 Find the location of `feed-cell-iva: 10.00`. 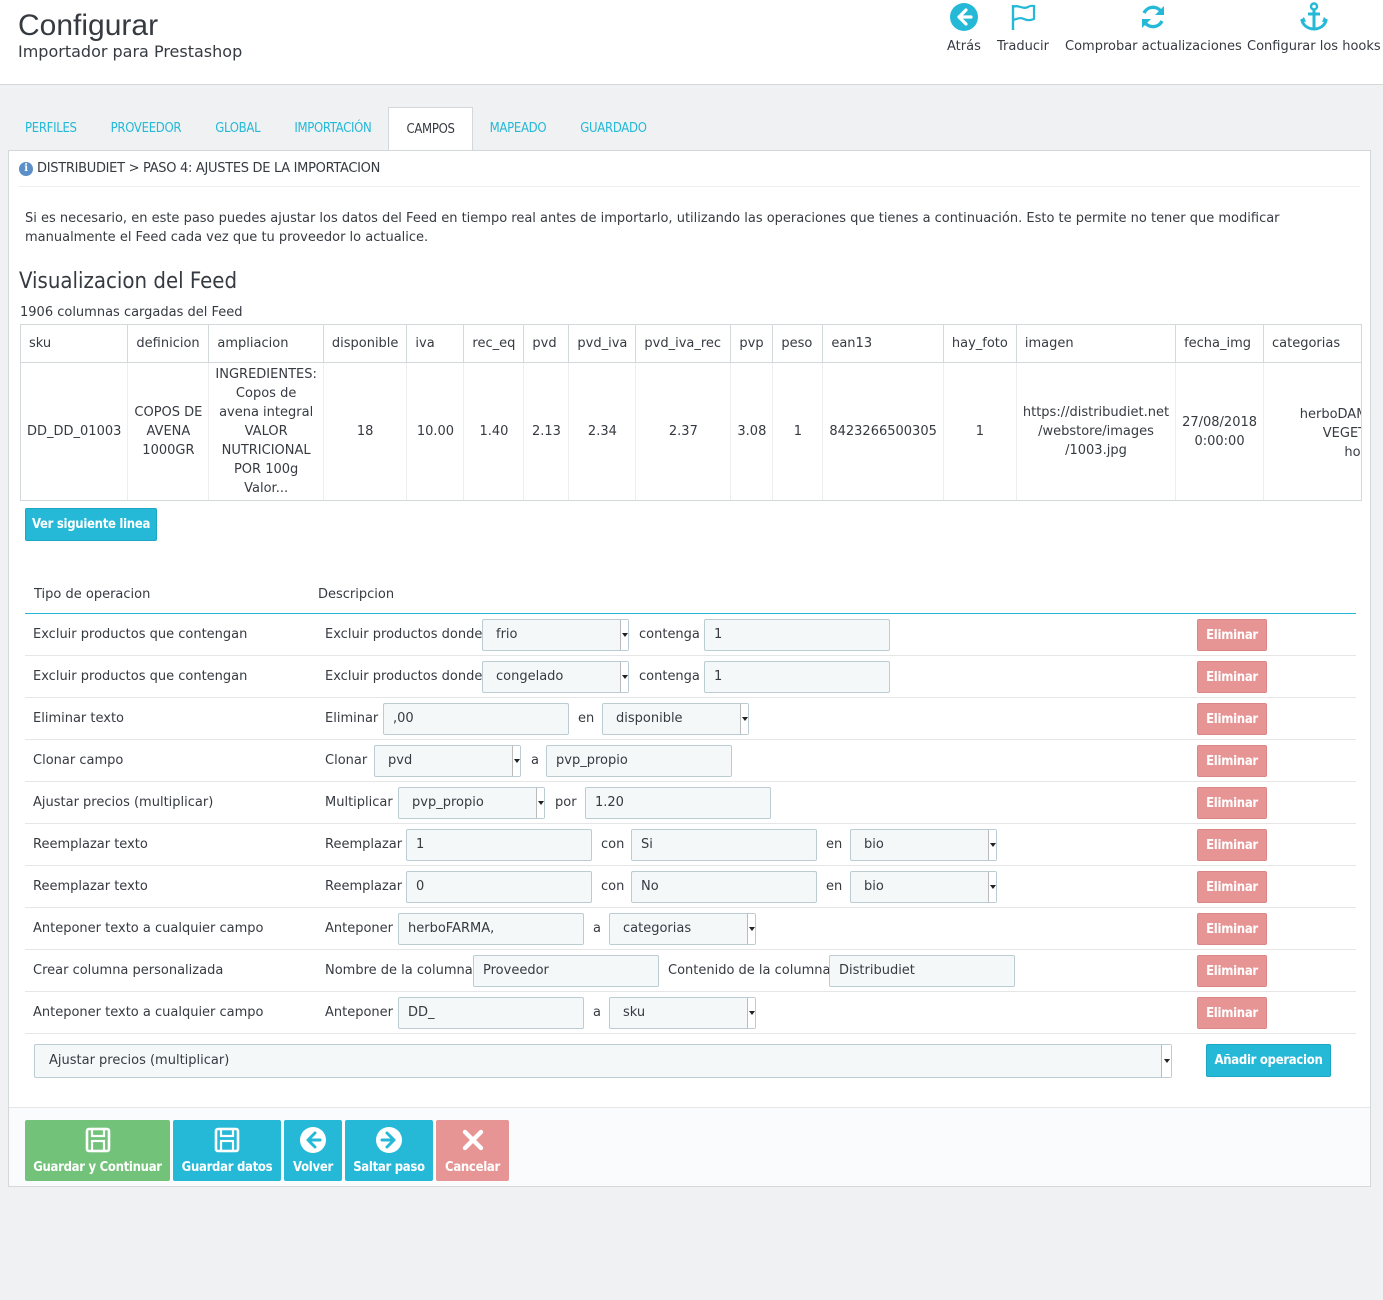

feed-cell-iva: 10.00 is located at coordinates (435, 431).